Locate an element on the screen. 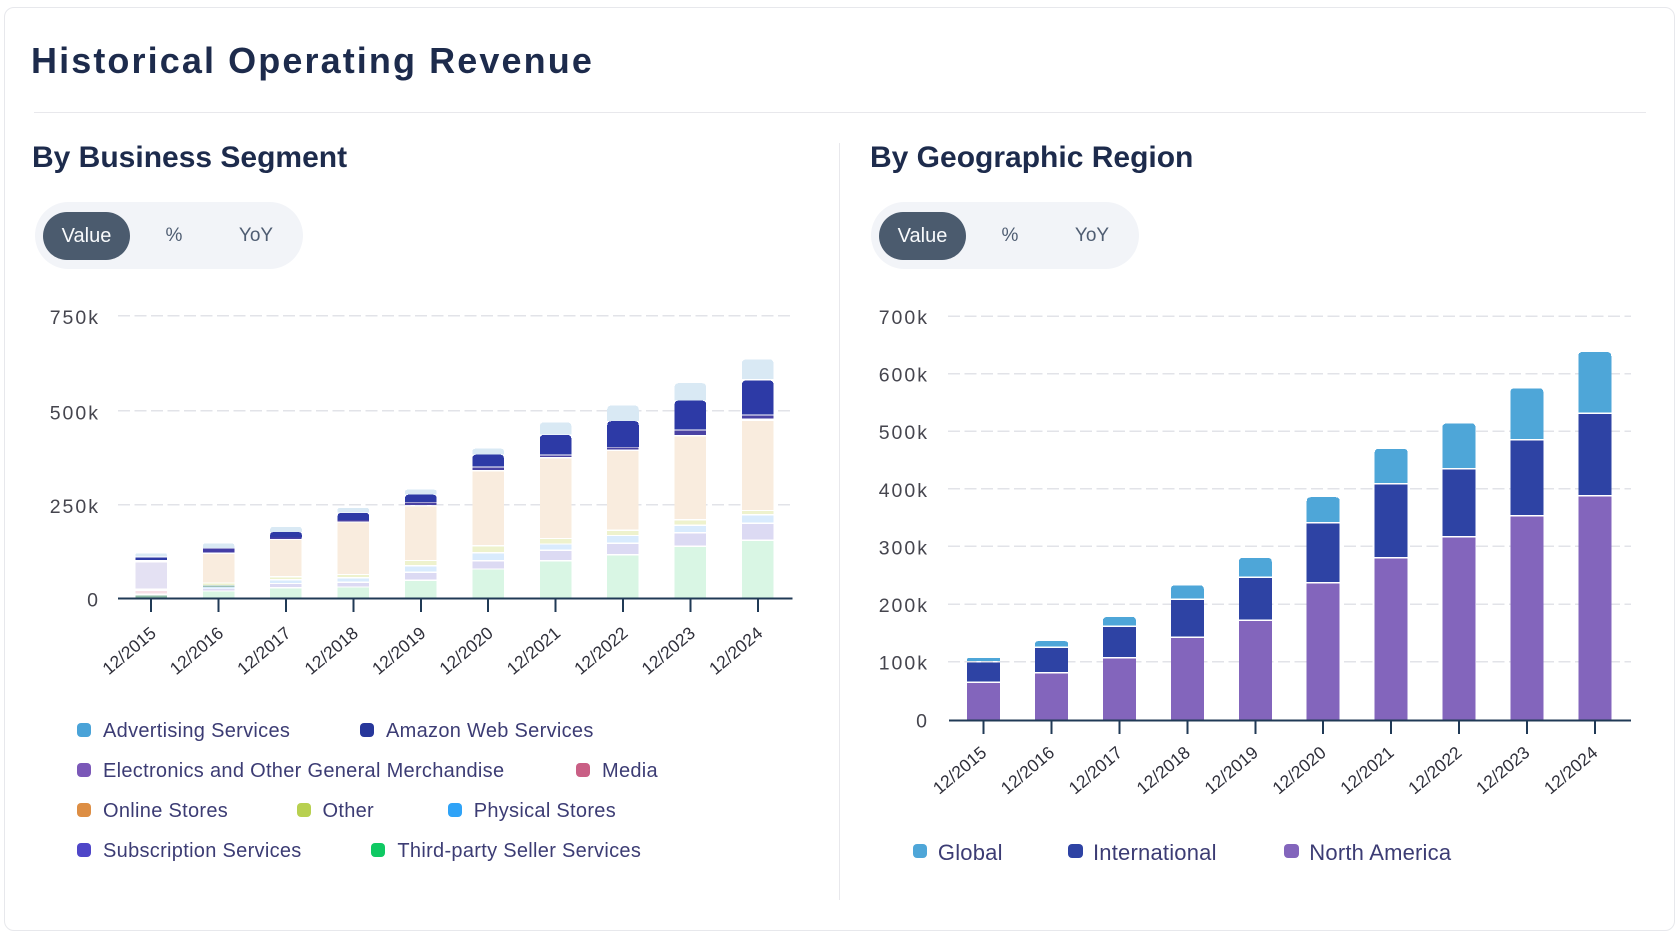  svg-text: 200k is located at coordinates (904, 606).